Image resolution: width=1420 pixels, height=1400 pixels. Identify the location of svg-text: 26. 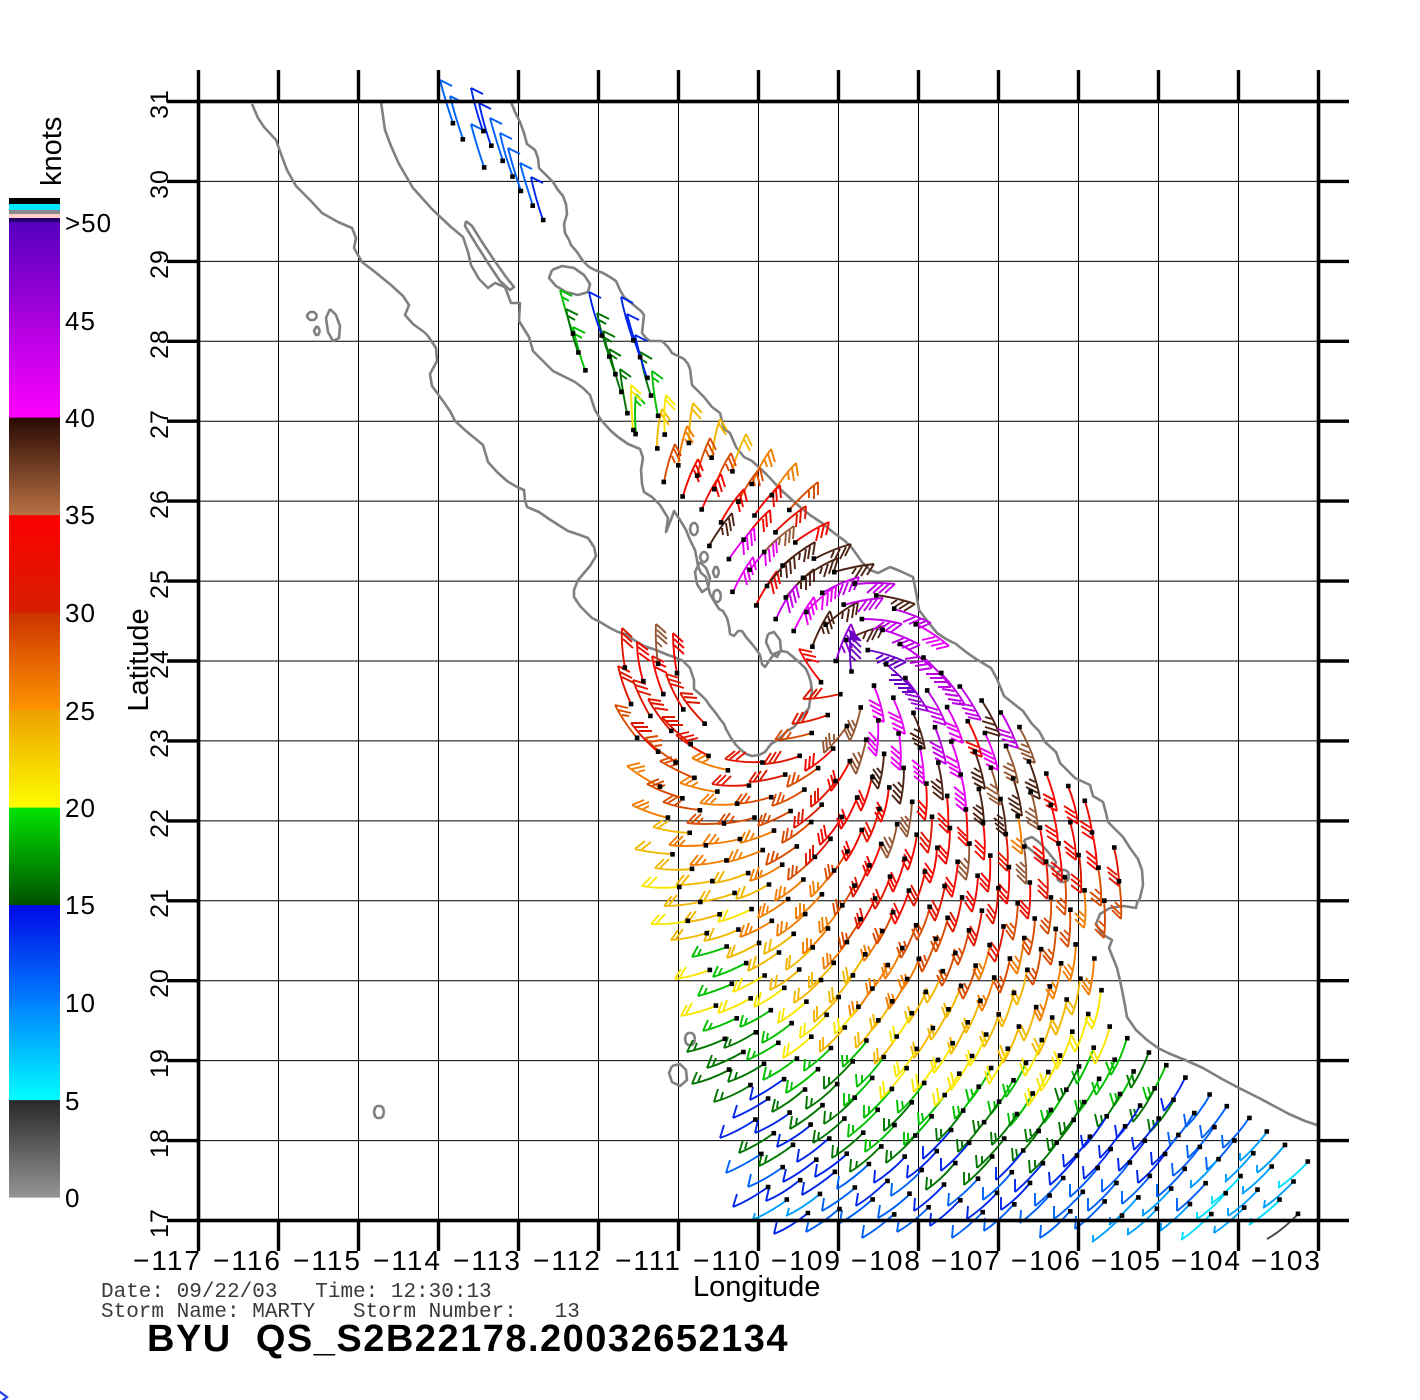
(160, 504).